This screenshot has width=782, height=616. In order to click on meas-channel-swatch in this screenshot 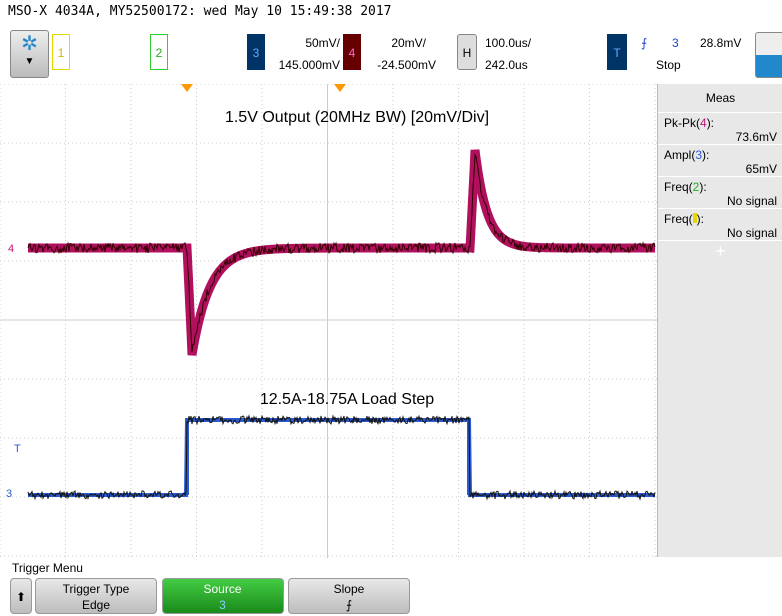, I will do `click(694, 218)`.